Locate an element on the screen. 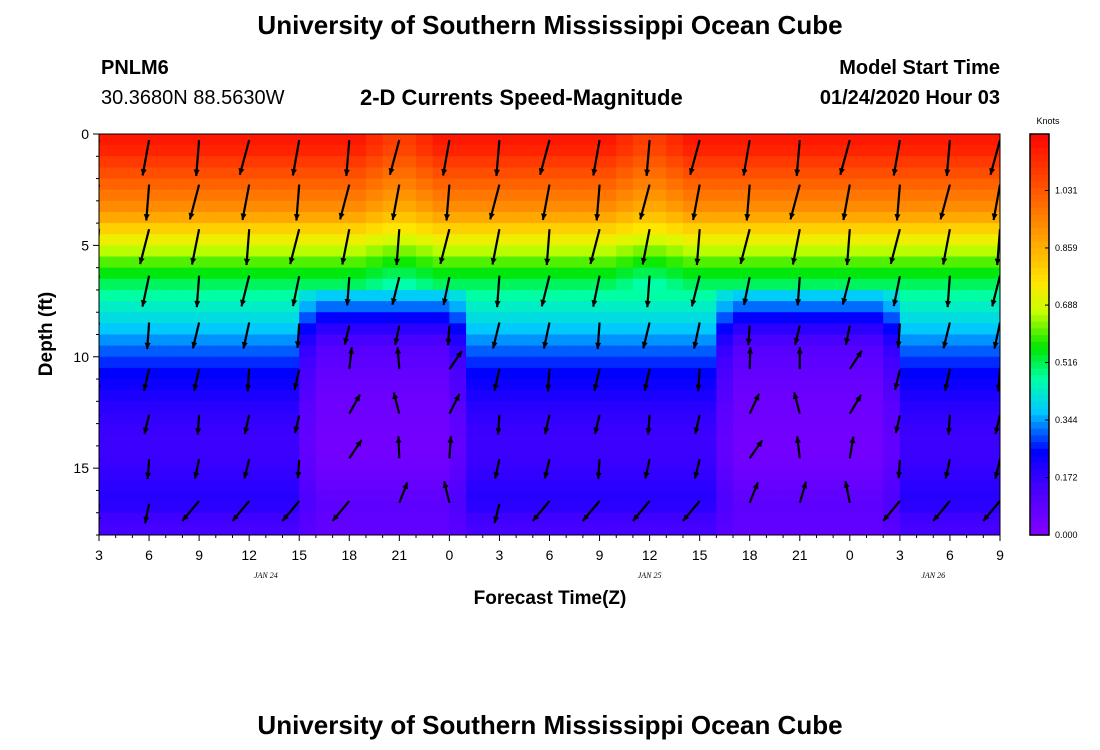  x-tick-label: 9 is located at coordinates (600, 555).